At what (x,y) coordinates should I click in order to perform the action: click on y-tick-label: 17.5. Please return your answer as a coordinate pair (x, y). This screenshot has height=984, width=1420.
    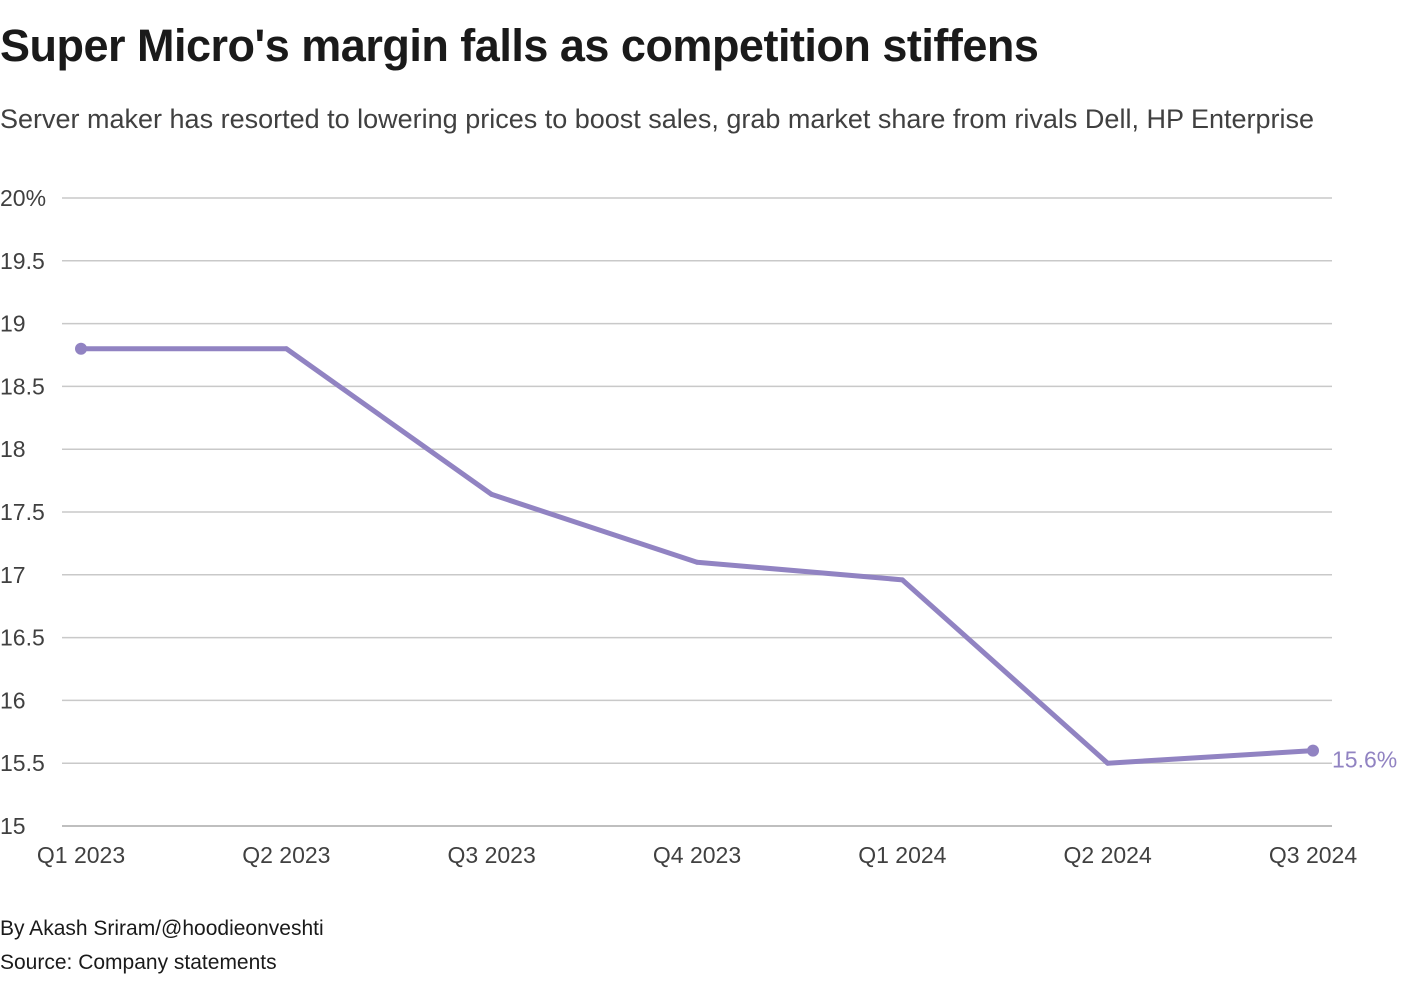
    Looking at the image, I should click on (22, 512).